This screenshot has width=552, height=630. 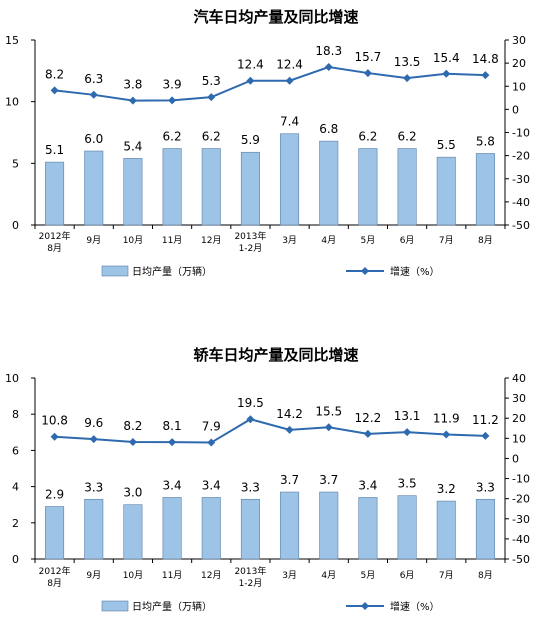 What do you see at coordinates (211, 81) in the screenshot?
I see `growth-value-label: 5.3` at bounding box center [211, 81].